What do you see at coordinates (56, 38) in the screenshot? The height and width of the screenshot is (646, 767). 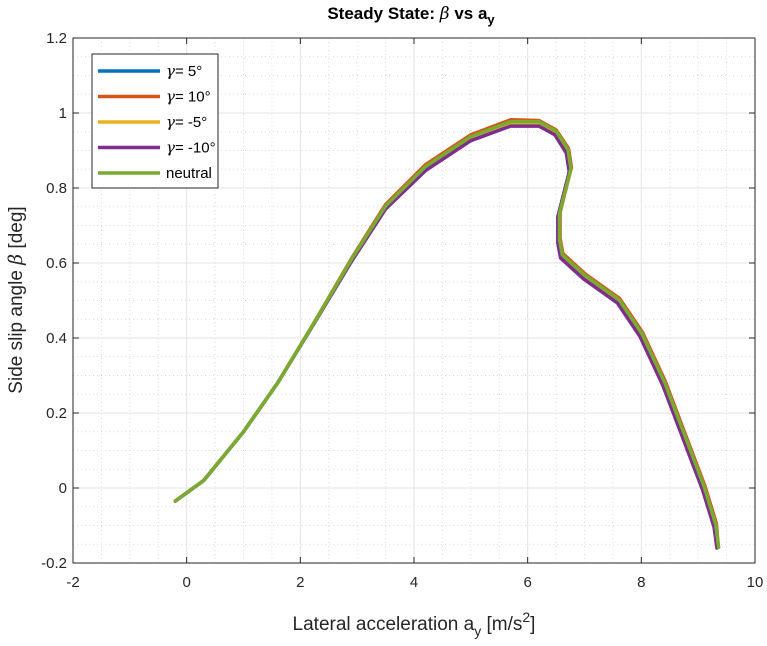 I see `y-tick-label: 1.2` at bounding box center [56, 38].